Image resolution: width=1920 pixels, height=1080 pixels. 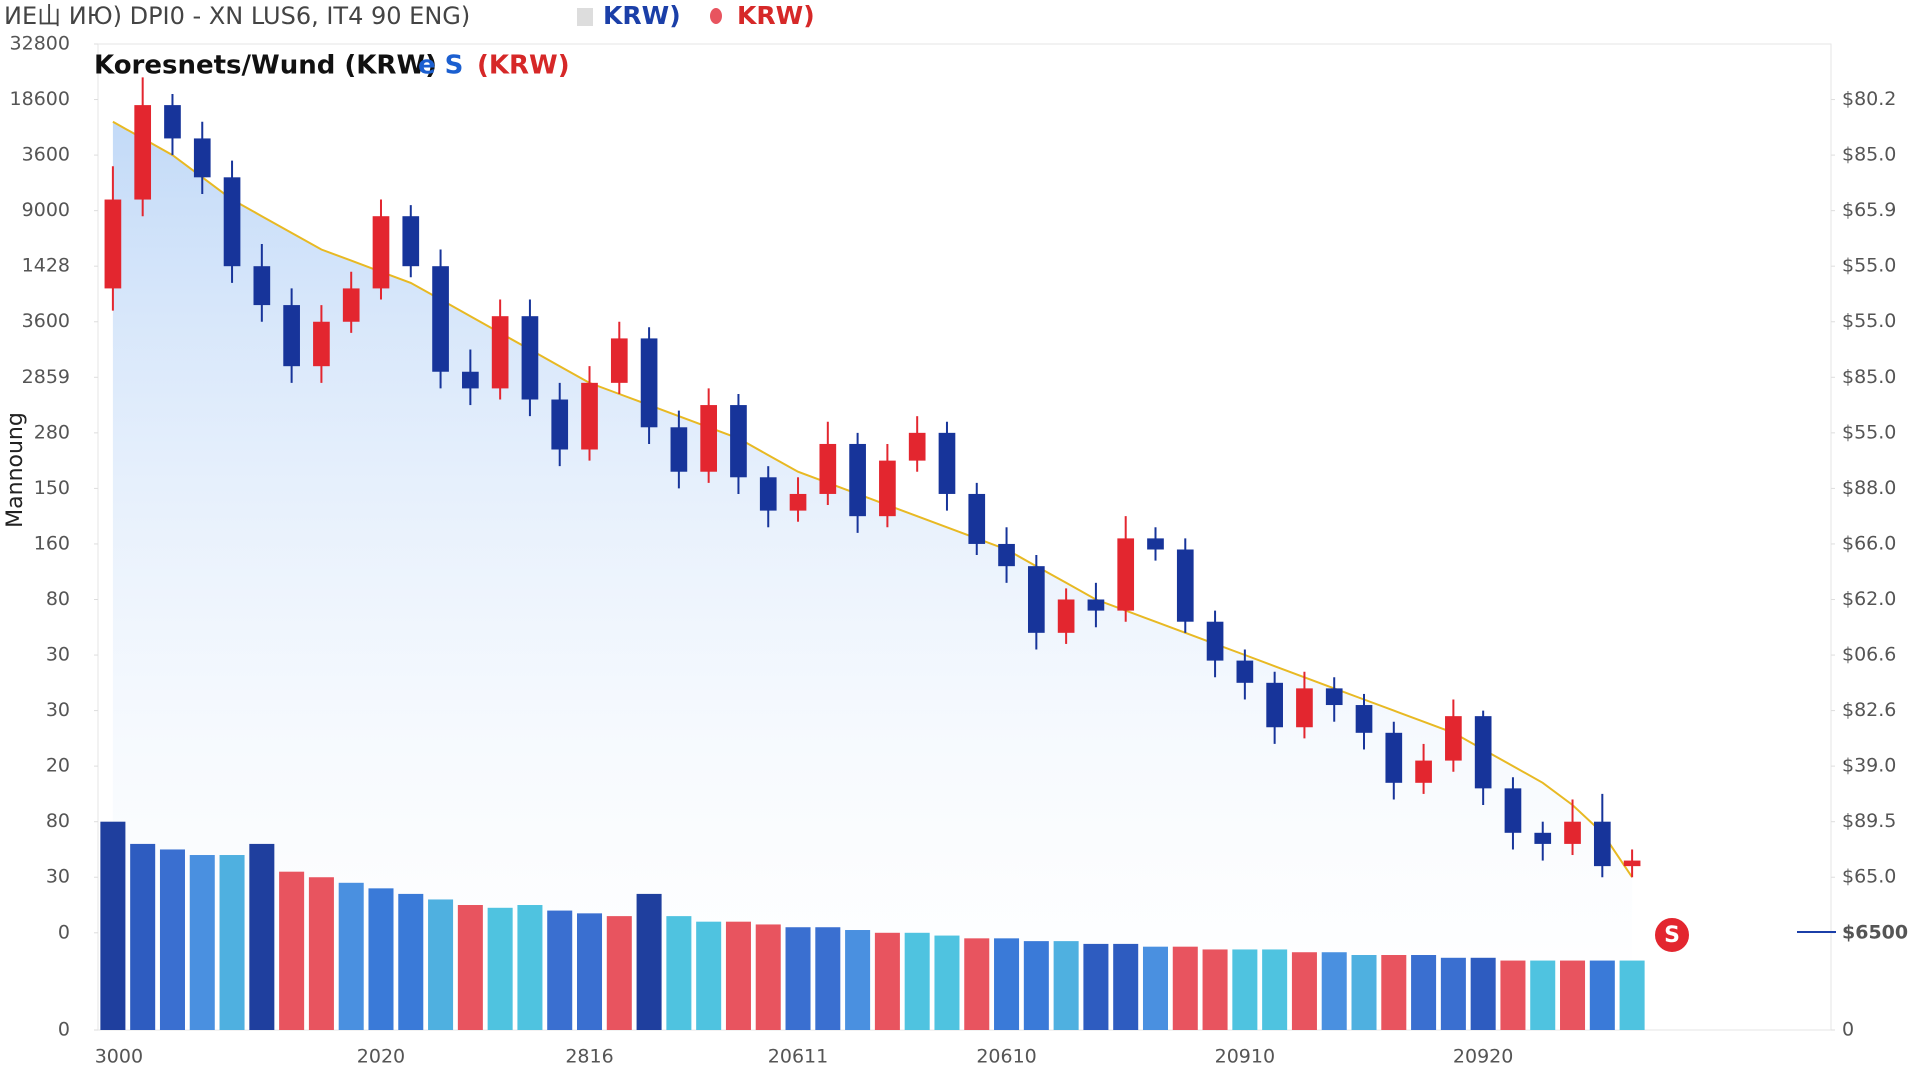 I want to click on header-text: ИЕ山 ИЮ) DPI0 - ХN LUS6, IT4 90 ENG), so click(x=237, y=16).